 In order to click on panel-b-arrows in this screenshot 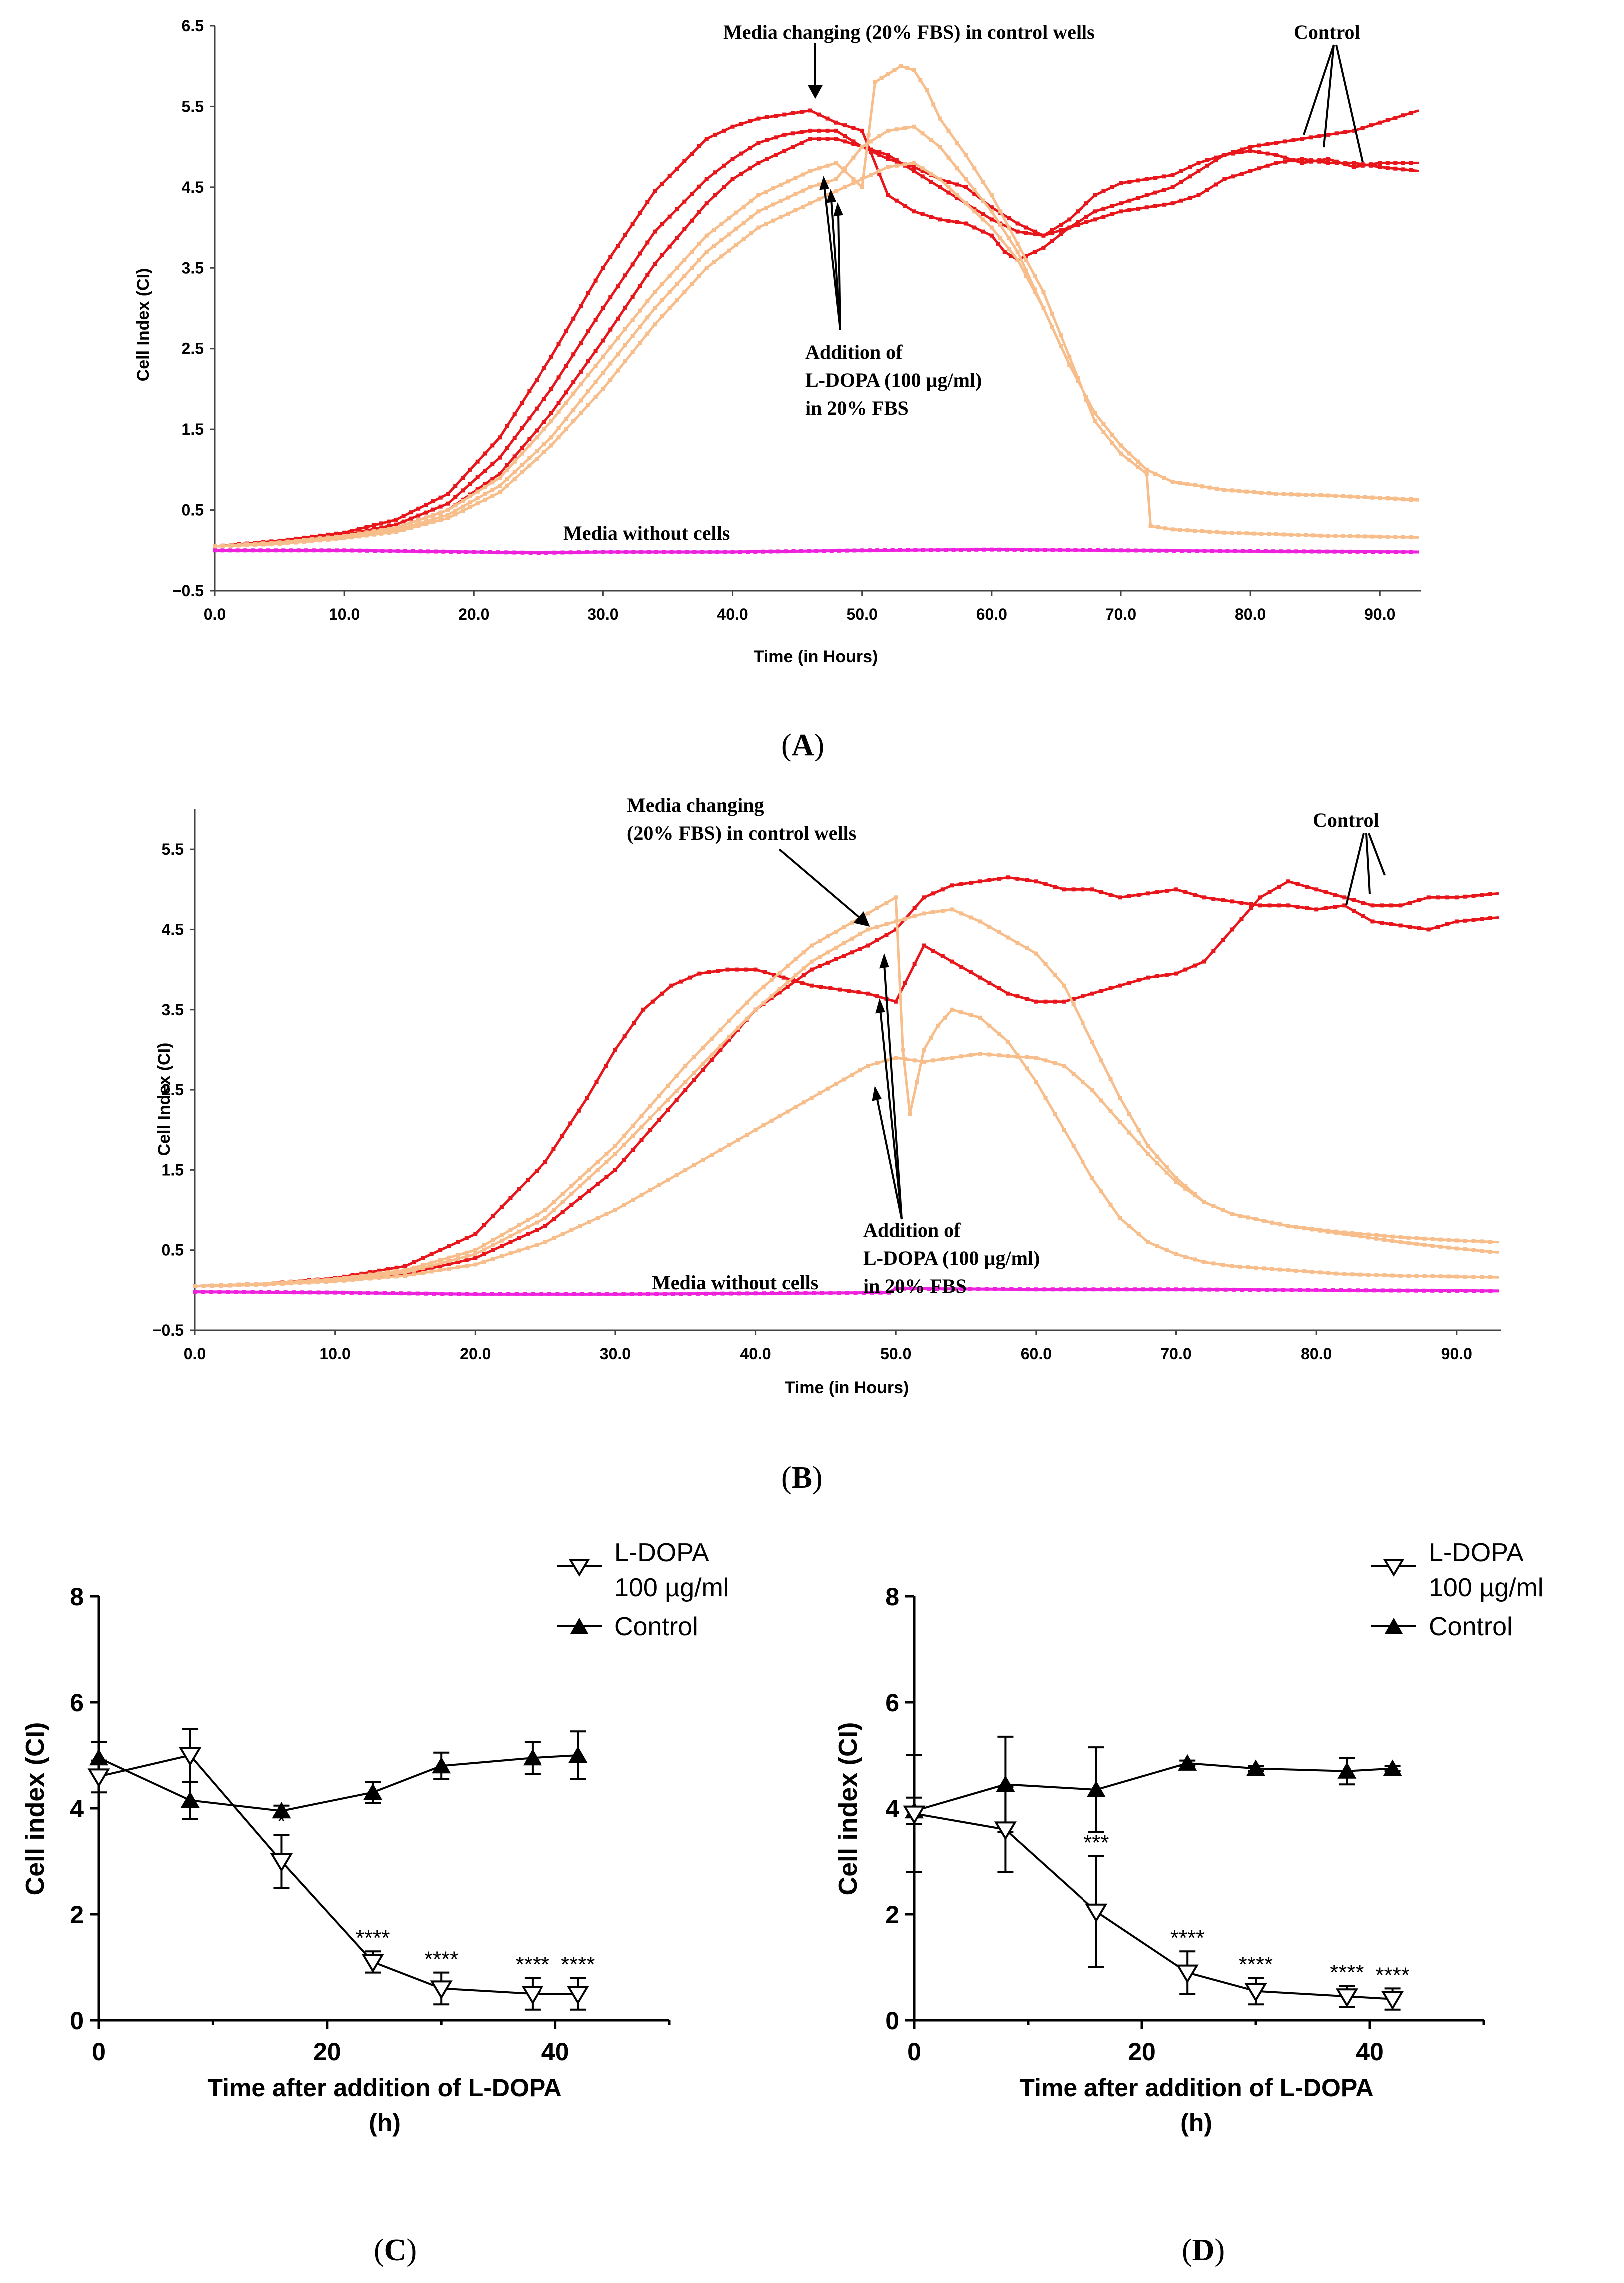, I will do `click(1082, 1026)`.